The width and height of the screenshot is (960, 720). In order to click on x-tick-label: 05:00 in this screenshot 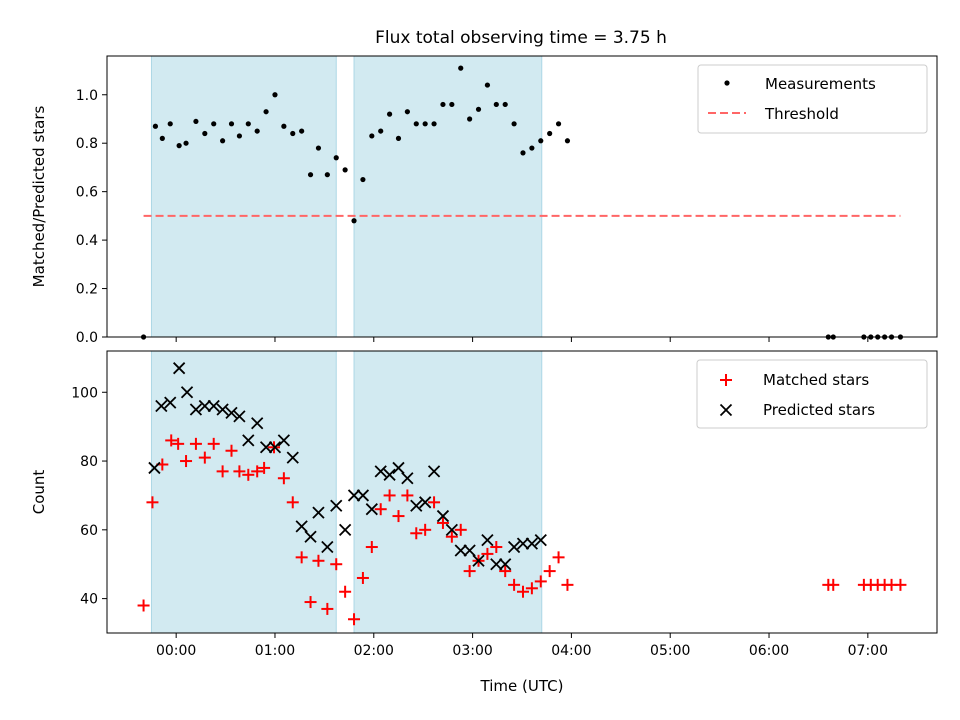, I will do `click(670, 651)`.